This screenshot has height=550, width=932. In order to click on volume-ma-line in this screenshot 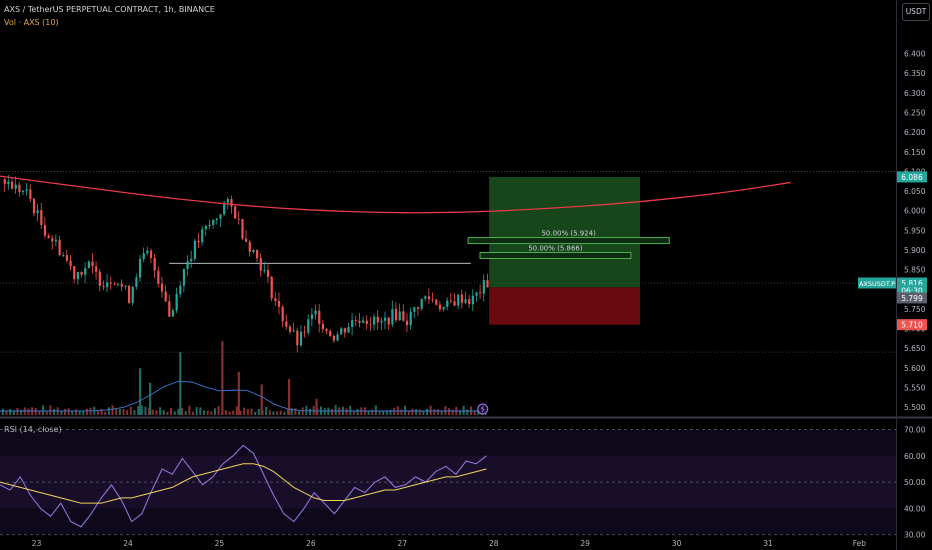, I will do `click(240, 396)`.